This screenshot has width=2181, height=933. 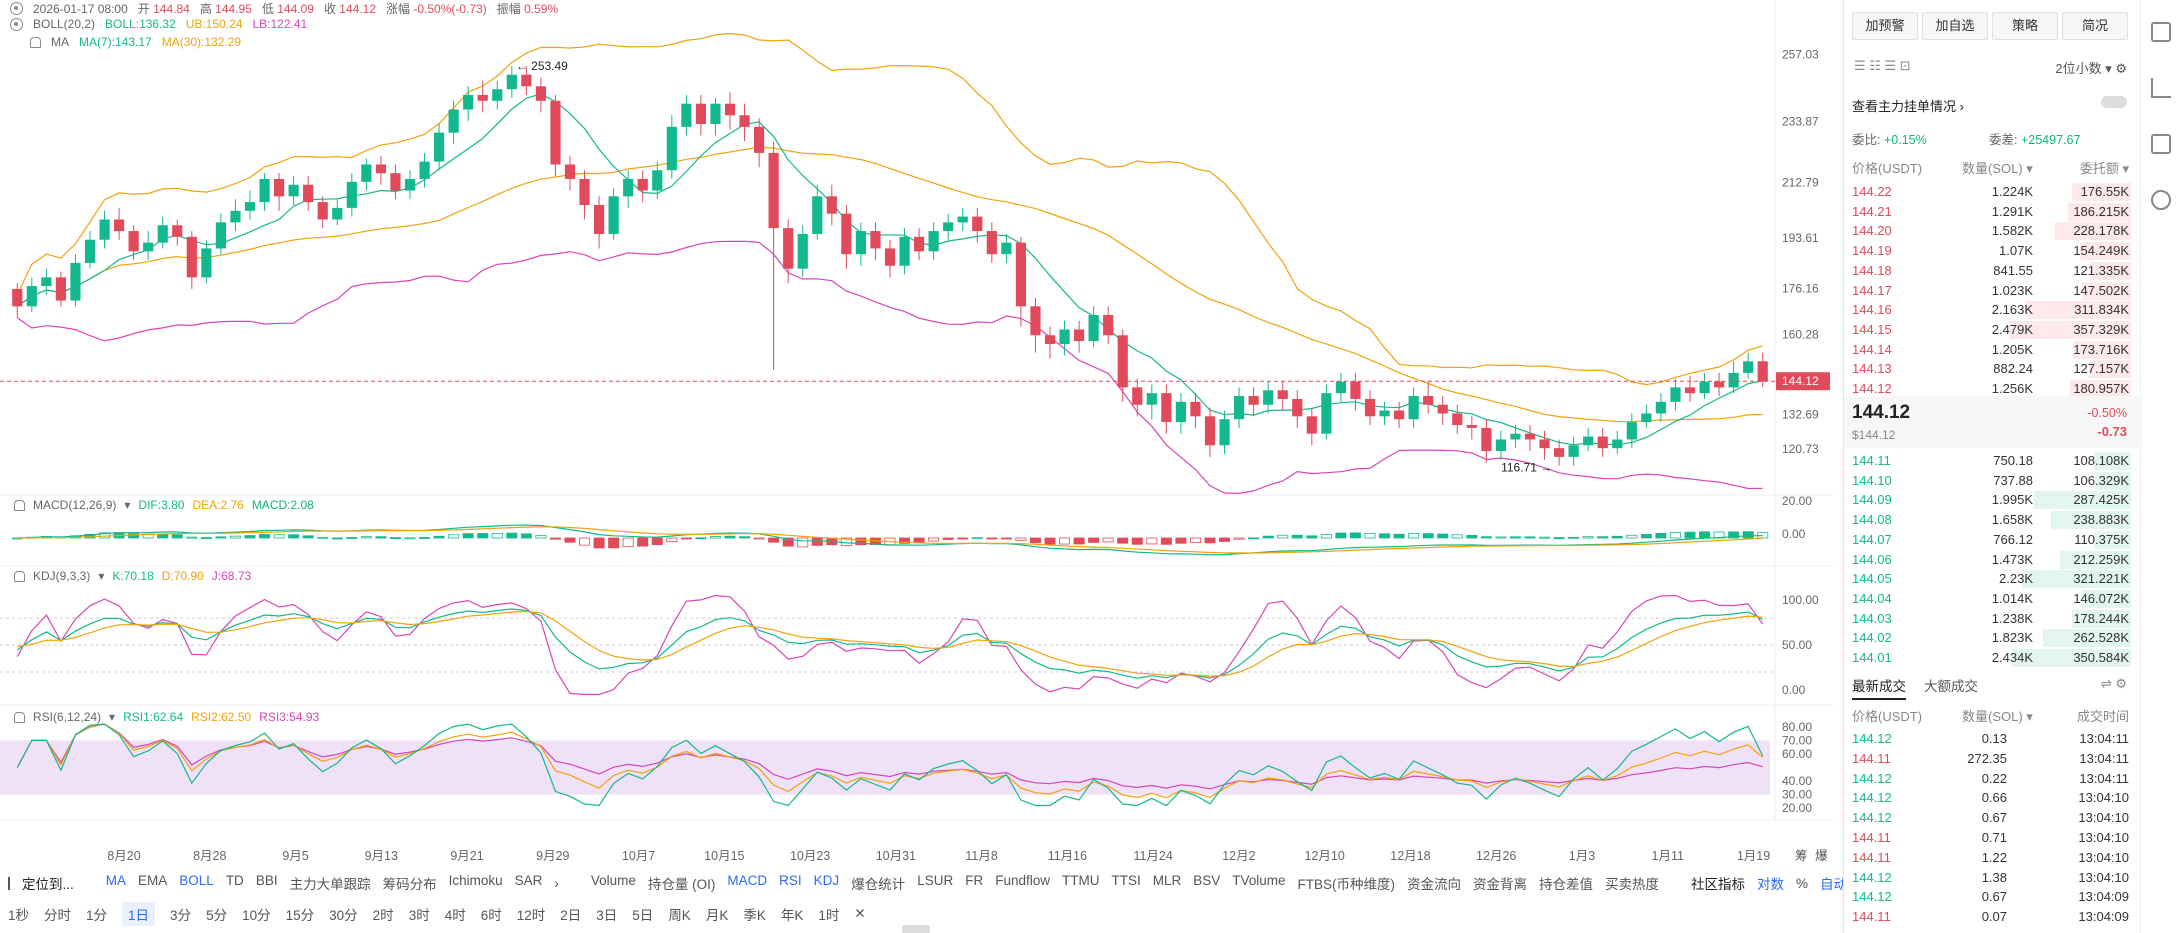 What do you see at coordinates (67, 717) in the screenshot?
I see `rsi-name: RSI(6,12,24)` at bounding box center [67, 717].